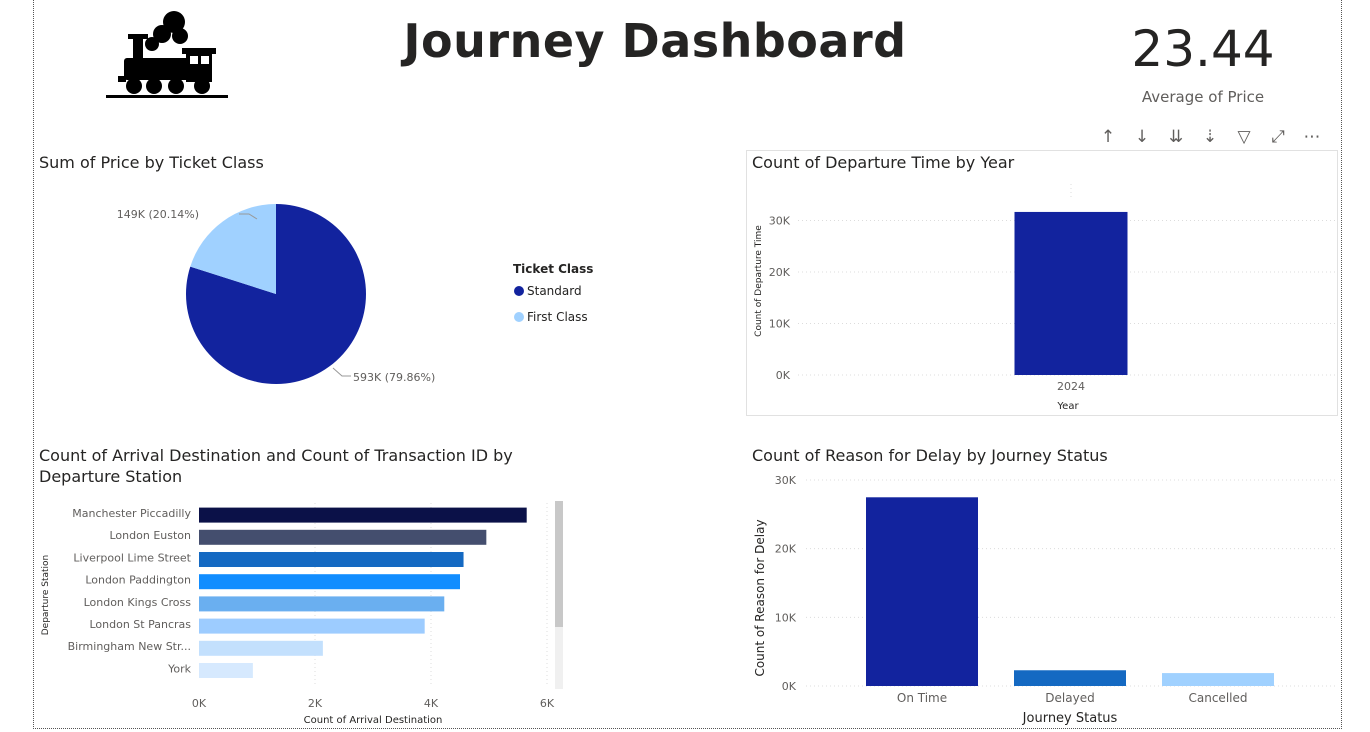 This screenshot has height=732, width=1370. I want to click on station-bar-birmingham-new-str, so click(261, 648).